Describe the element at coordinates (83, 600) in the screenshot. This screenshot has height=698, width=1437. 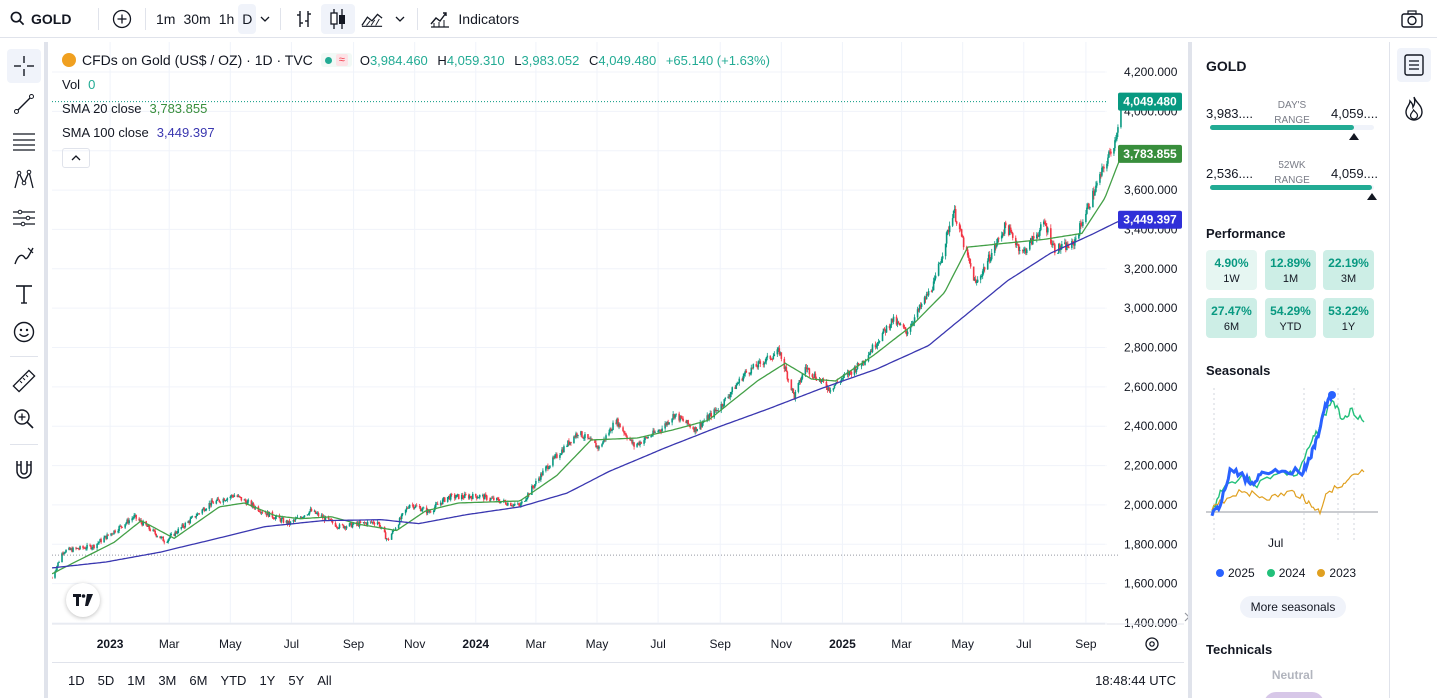
I see `tradingview-logo` at that location.